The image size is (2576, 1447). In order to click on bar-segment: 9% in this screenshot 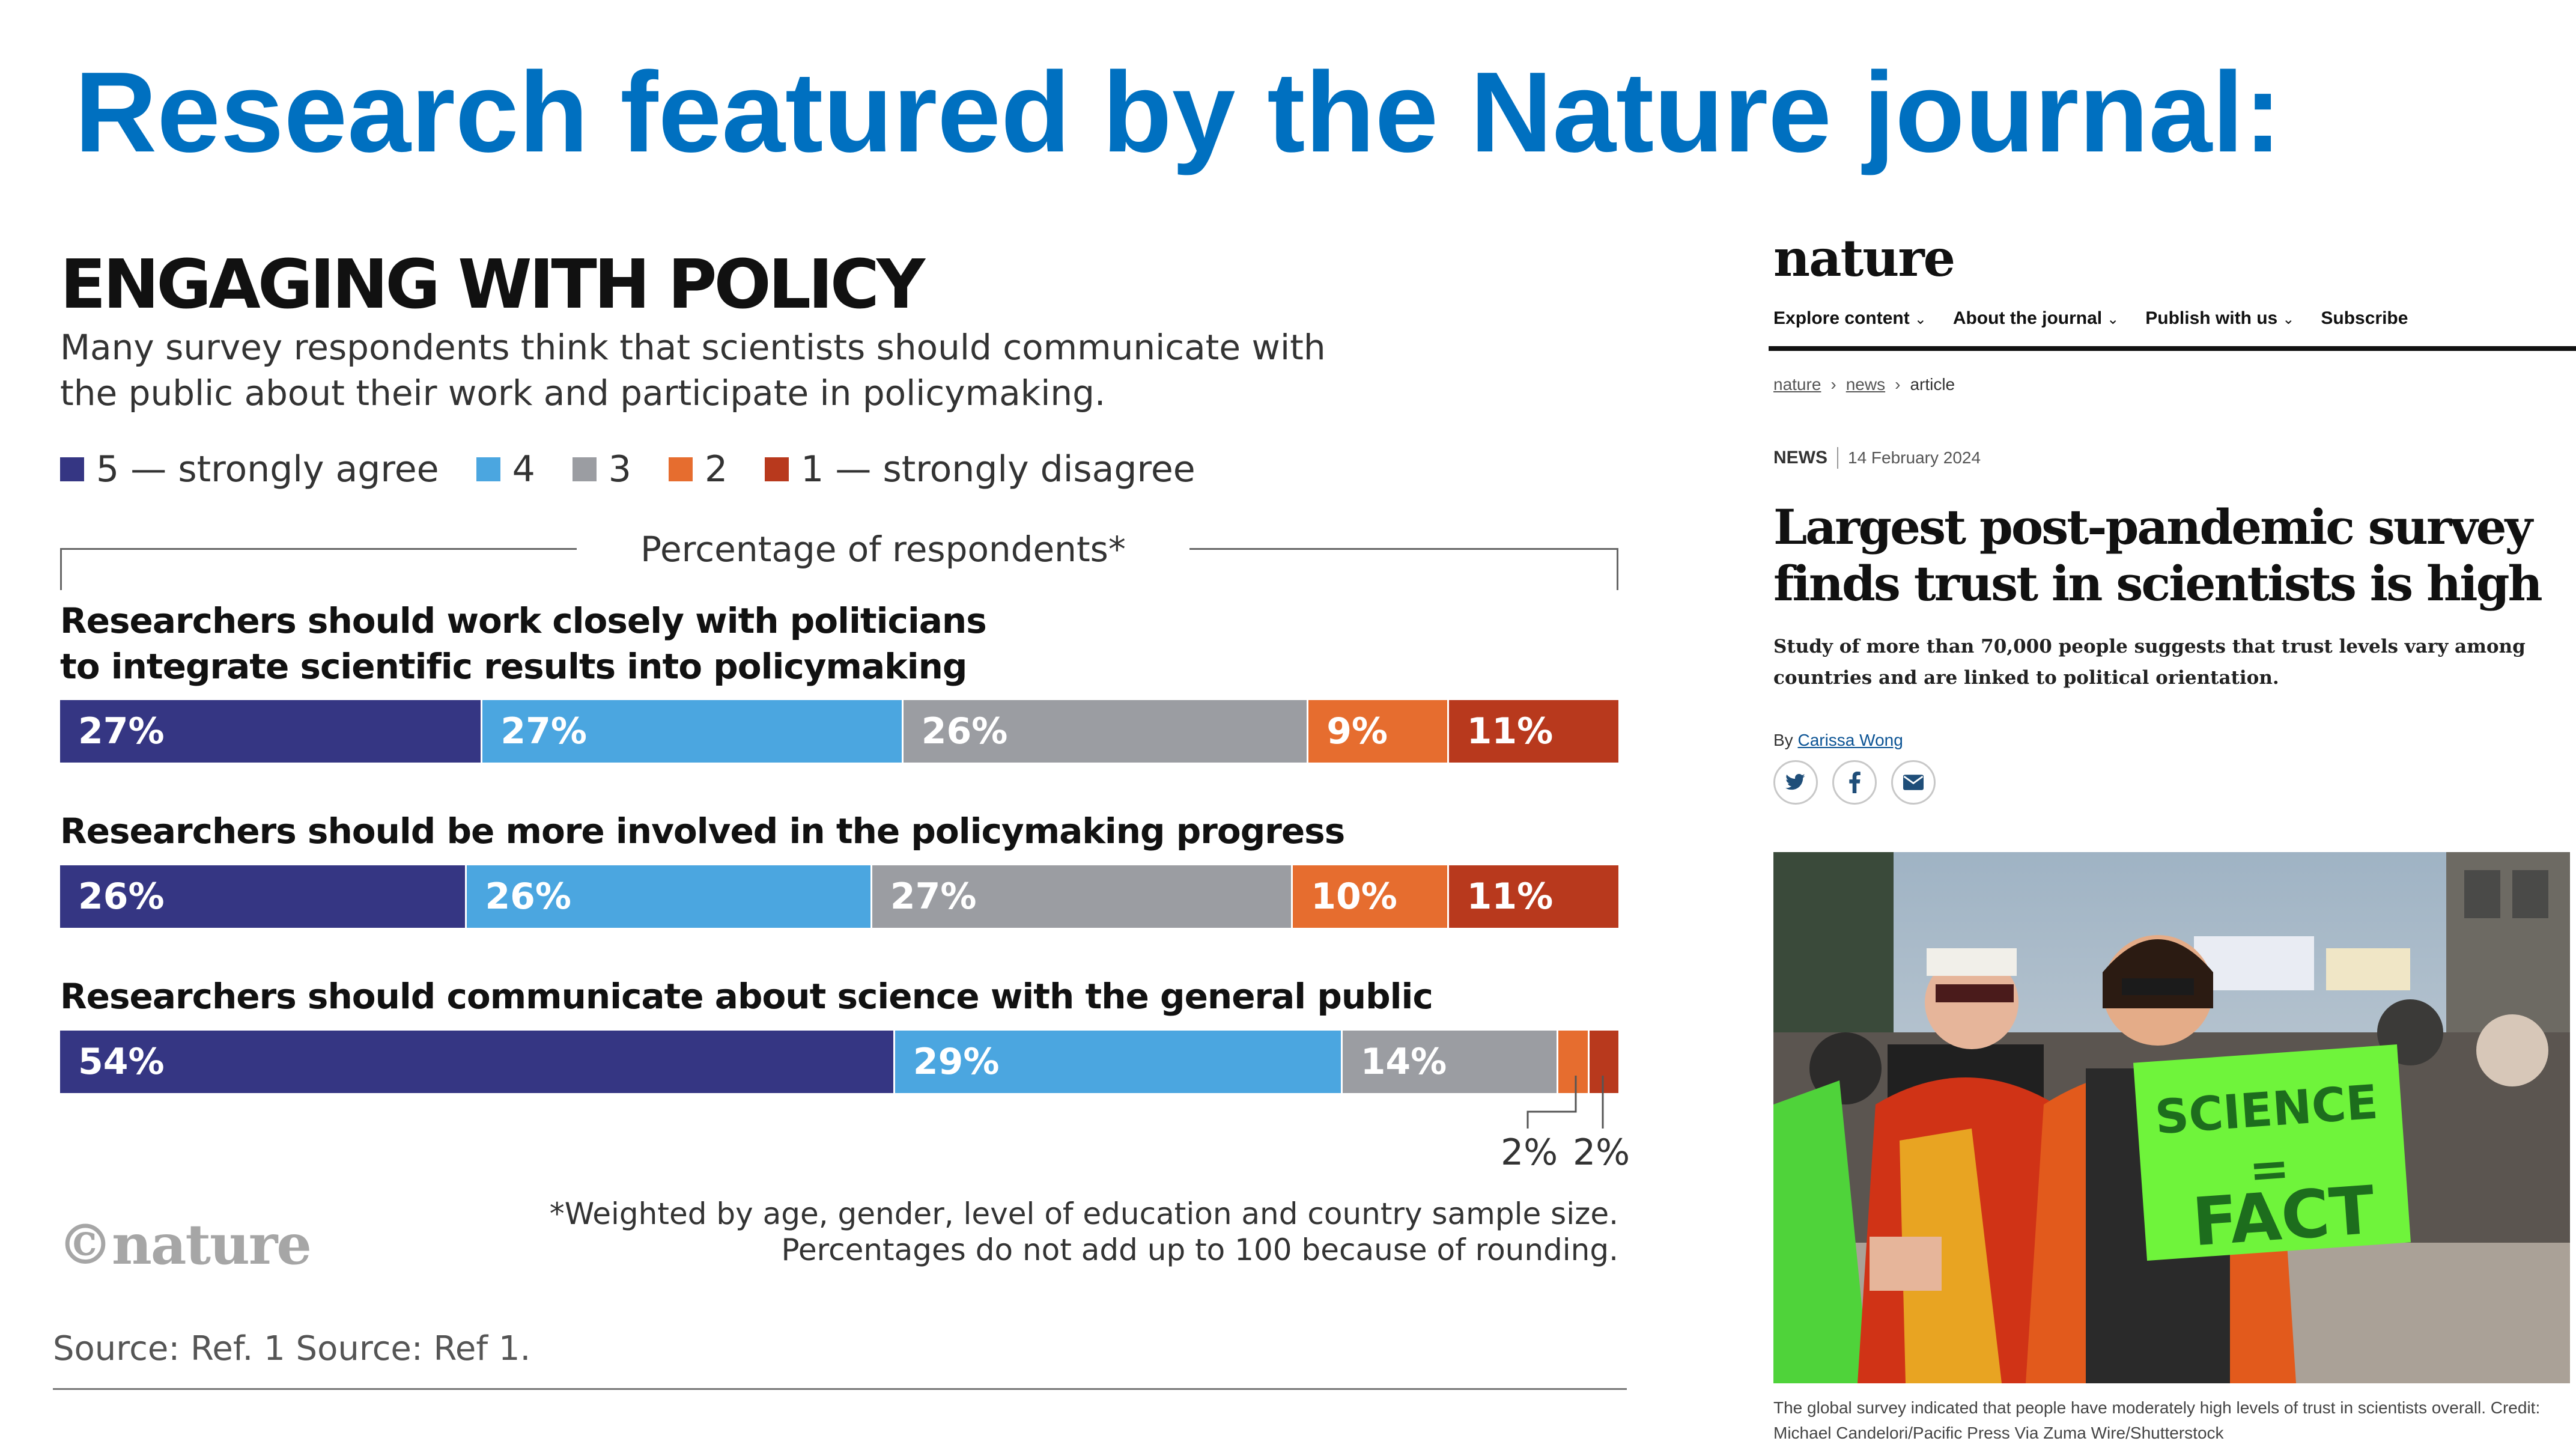, I will do `click(1377, 732)`.